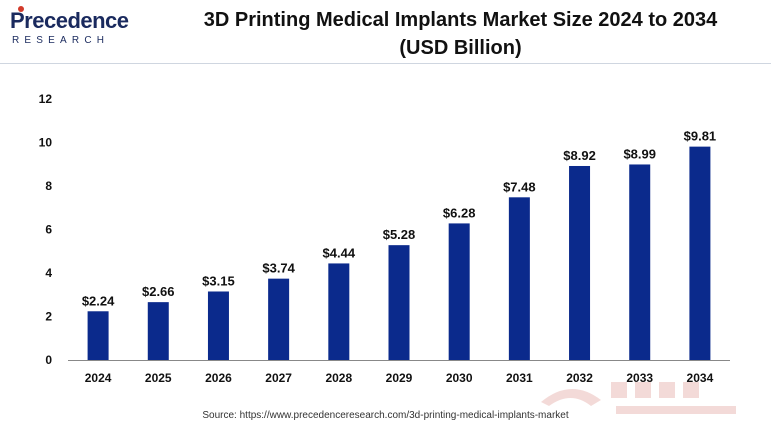  Describe the element at coordinates (98, 378) in the screenshot. I see `x-tick-label-2024: 2024` at that location.